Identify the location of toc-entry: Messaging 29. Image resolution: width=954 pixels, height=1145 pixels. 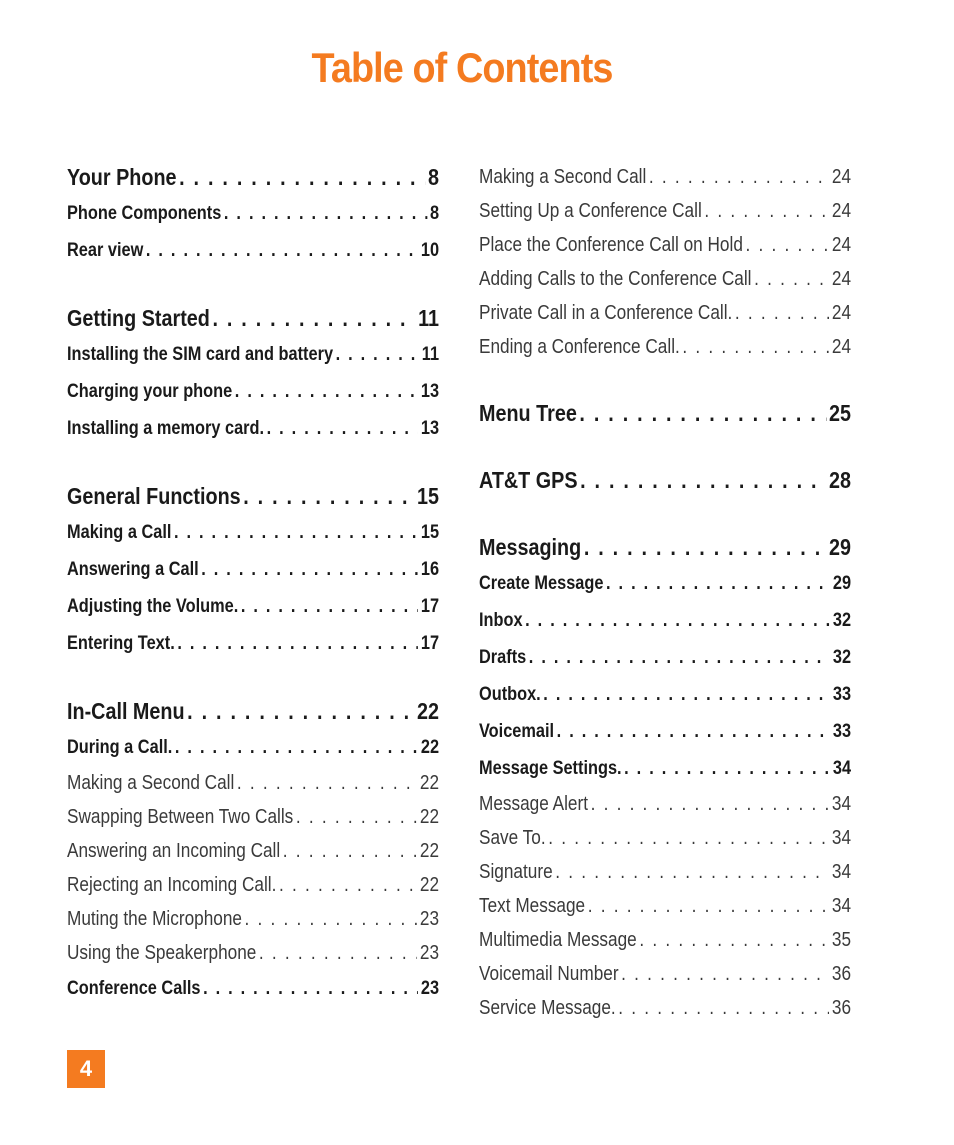
(665, 547).